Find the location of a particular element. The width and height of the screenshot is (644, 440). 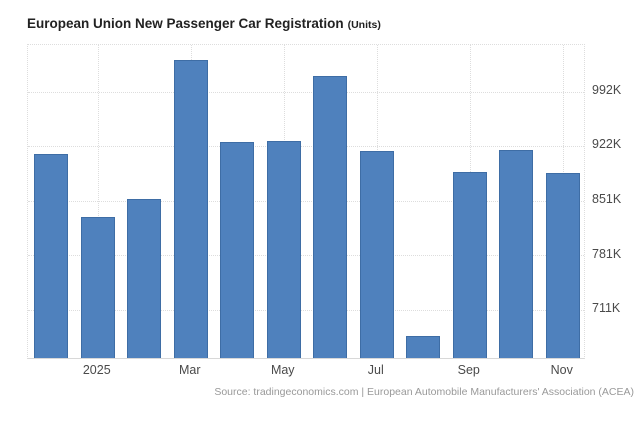

bar-nov-2025 is located at coordinates (562, 265).